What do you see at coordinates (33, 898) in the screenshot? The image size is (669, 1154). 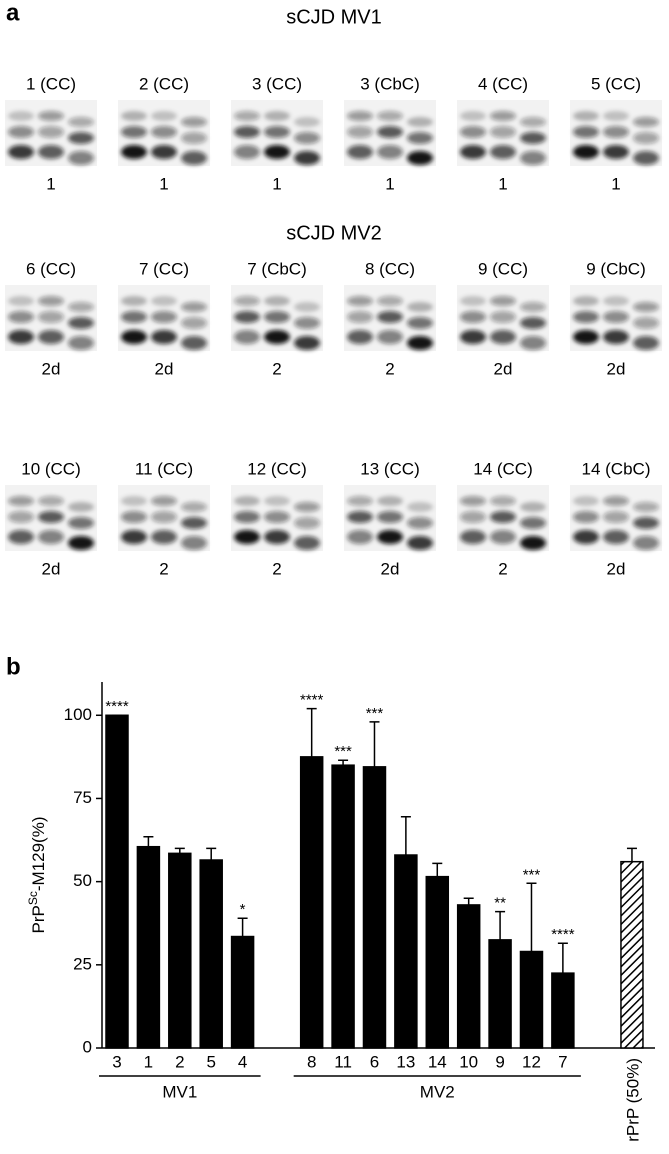 I see `y-label-sup: Sc` at bounding box center [33, 898].